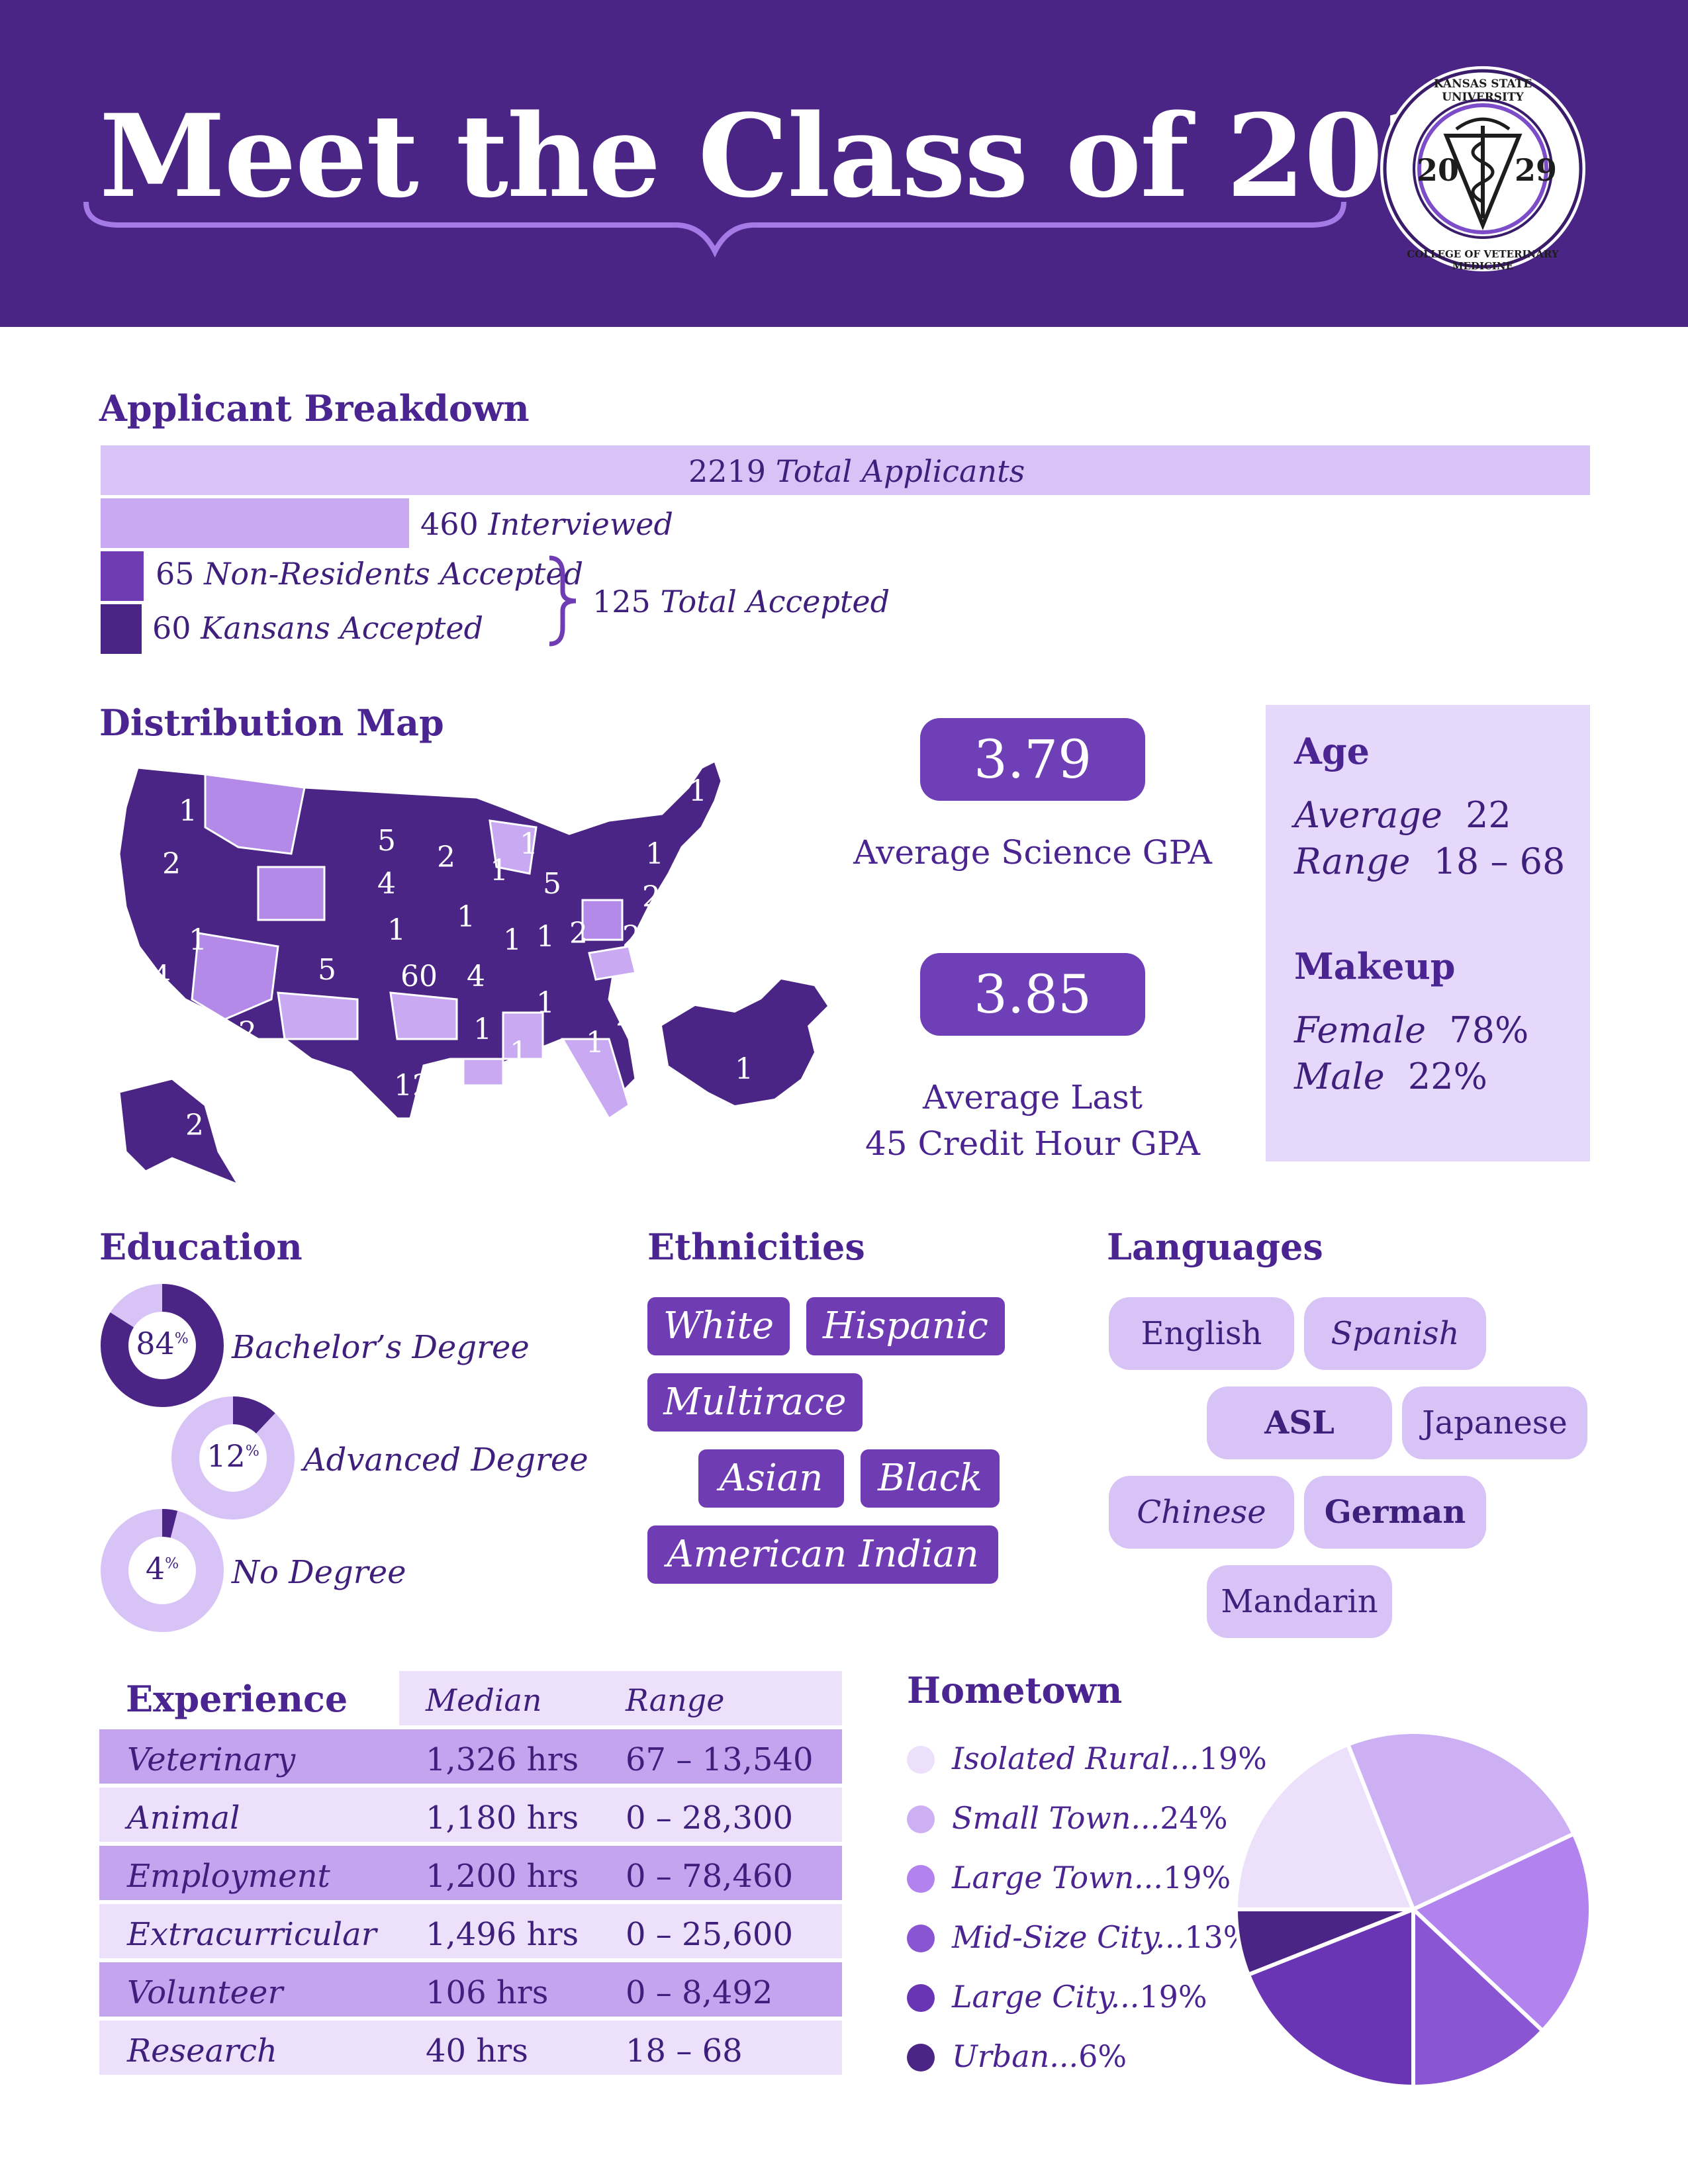  What do you see at coordinates (502, 1934) in the screenshot?
I see `experience-median: 1,496 hrs` at bounding box center [502, 1934].